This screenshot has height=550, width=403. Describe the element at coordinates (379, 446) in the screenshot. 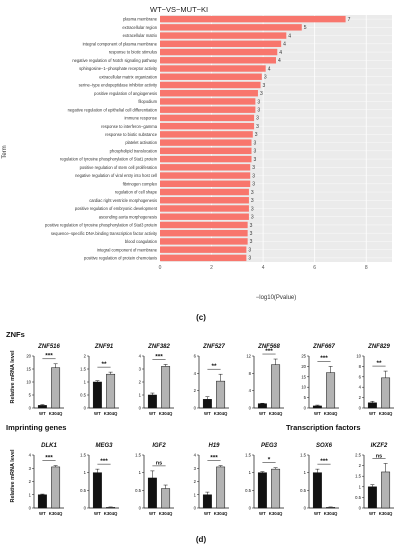

I see `gene-title: IKZF2` at that location.